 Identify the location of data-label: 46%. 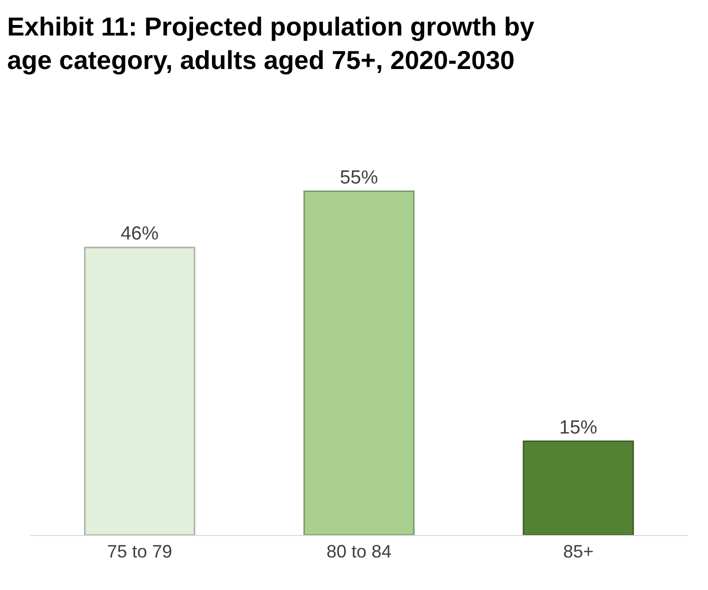
(139, 234).